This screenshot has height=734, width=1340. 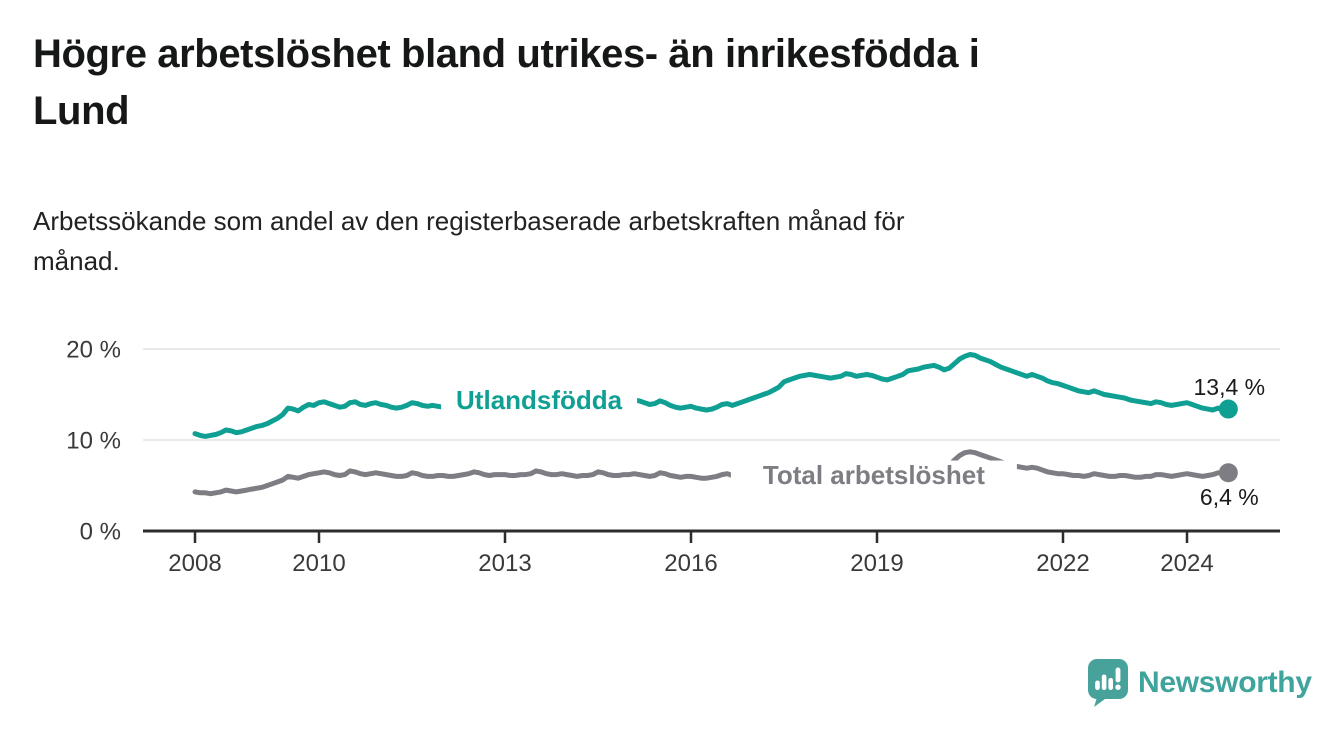 I want to click on y-axis-tick-label: 10 %, so click(x=93, y=441).